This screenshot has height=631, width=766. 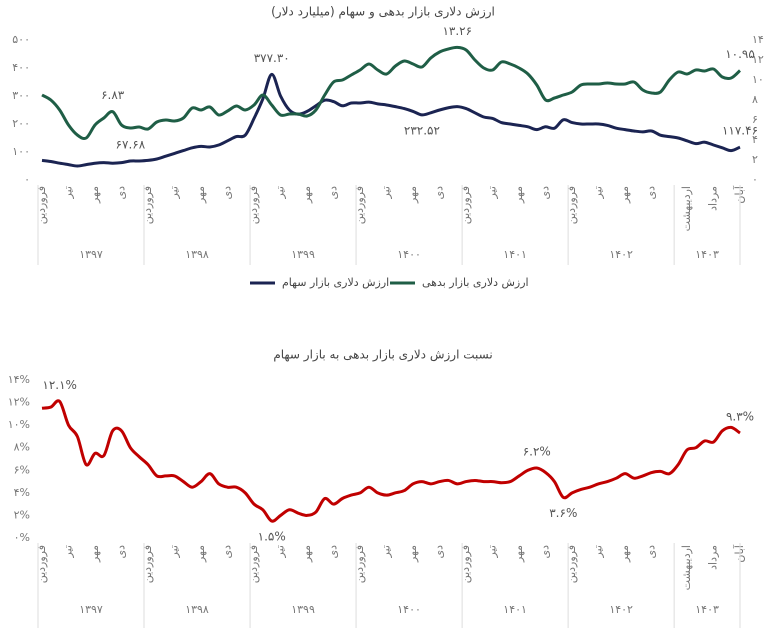 I want to click on y2-tick-label: ۴, so click(x=755, y=139).